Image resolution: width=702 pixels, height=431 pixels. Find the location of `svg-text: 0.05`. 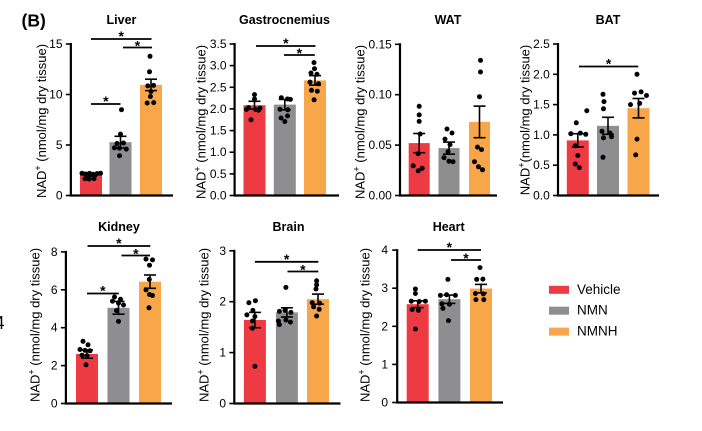

svg-text: 0.05 is located at coordinates (380, 145).